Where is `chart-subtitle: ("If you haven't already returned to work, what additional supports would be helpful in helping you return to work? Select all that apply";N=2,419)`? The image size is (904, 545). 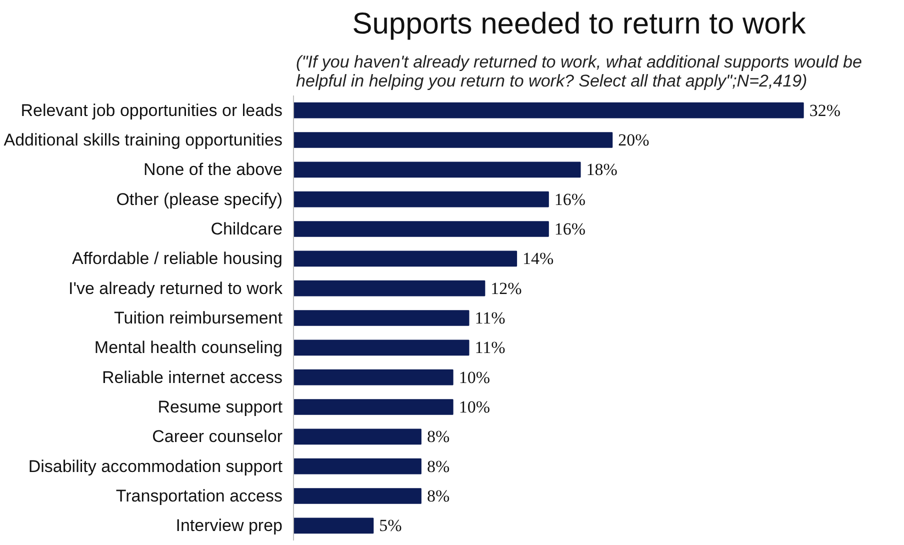 chart-subtitle: ("If you haven't already returned to work, what additional supports would be helpful in helping you return to work? Select all that apply";N=2,419) is located at coordinates (579, 71).